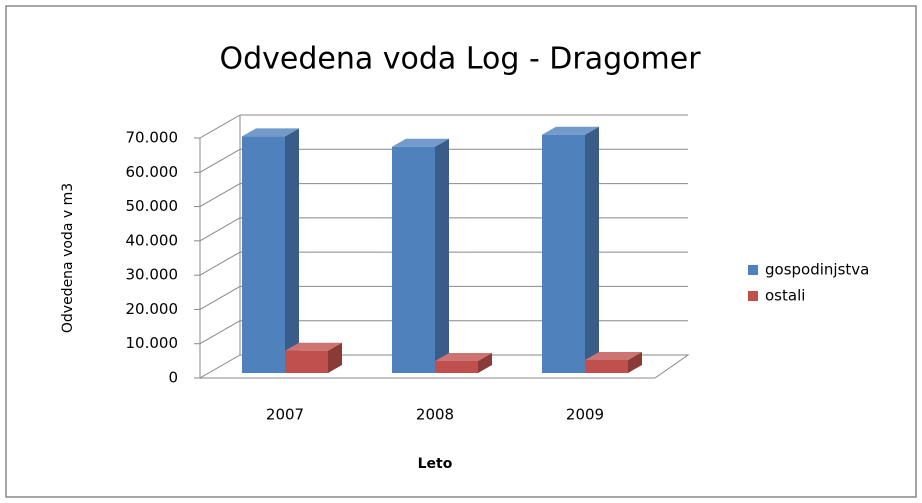  Describe the element at coordinates (152, 240) in the screenshot. I see `y-tick-label: 40.000` at that location.